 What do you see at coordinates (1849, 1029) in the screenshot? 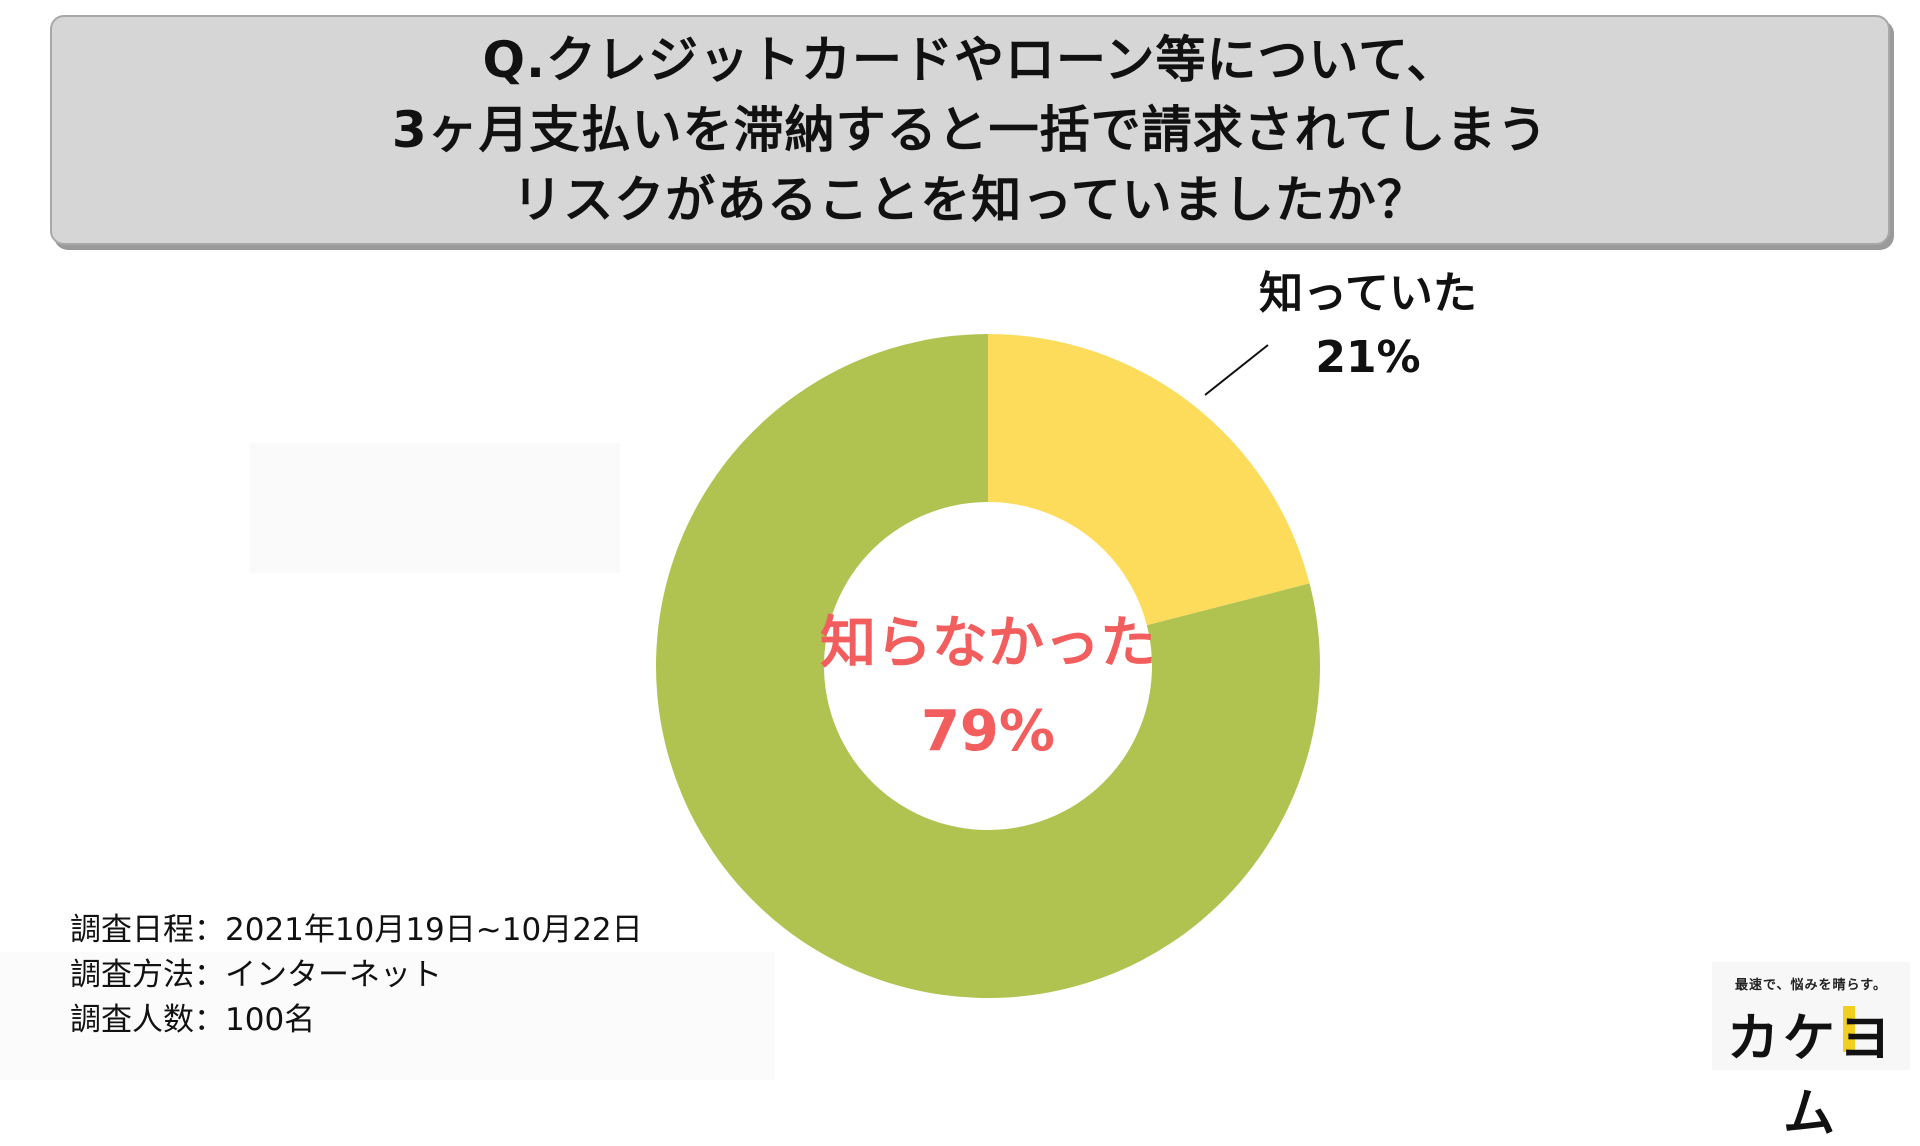
I see `logo-accent-bar` at bounding box center [1849, 1029].